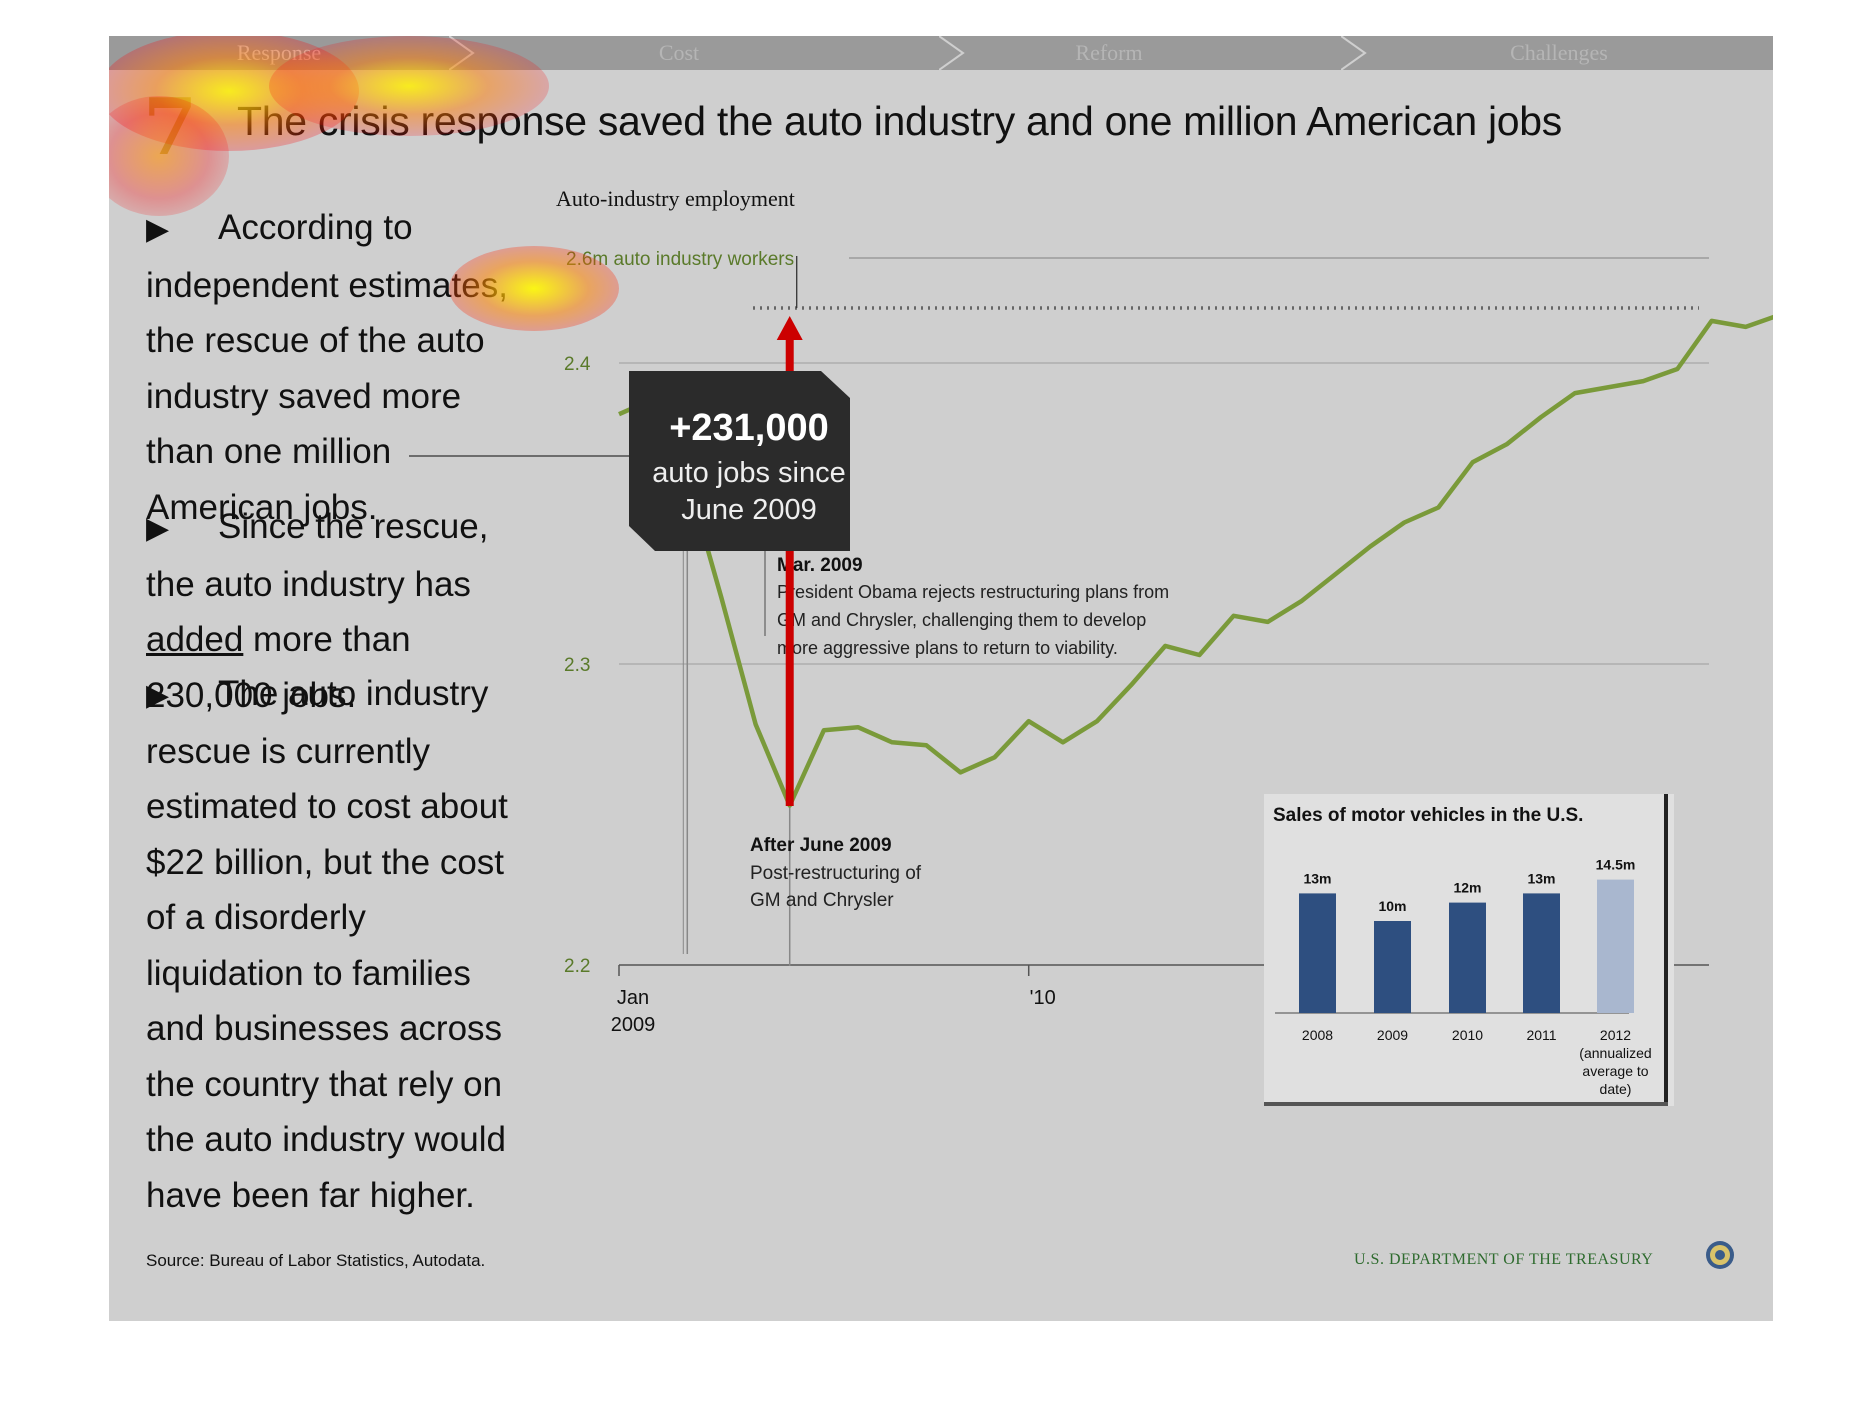 This screenshot has width=1866, height=1404. What do you see at coordinates (1109, 52) in the screenshot?
I see `tab-reform: Reform` at bounding box center [1109, 52].